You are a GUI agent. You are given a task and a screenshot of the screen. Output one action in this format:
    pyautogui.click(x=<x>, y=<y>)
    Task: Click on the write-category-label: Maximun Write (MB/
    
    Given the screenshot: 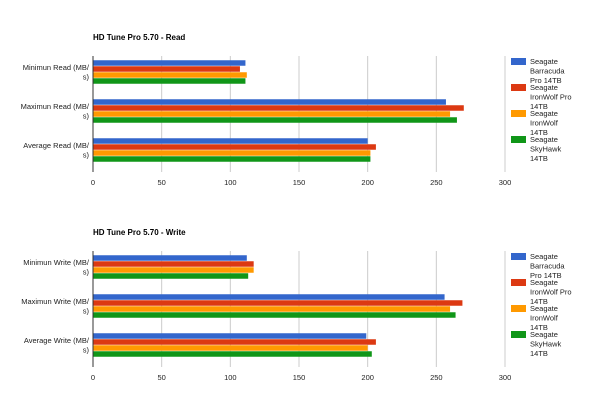 What is the action you would take?
    pyautogui.click(x=55, y=301)
    